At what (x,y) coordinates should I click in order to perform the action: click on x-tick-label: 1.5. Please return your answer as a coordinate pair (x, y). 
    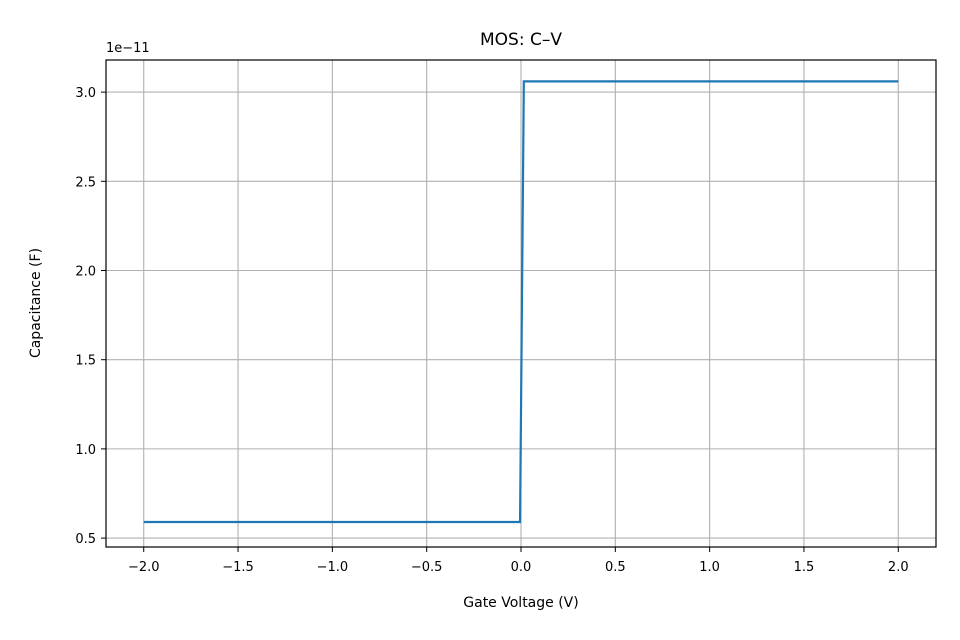
    Looking at the image, I should click on (804, 567).